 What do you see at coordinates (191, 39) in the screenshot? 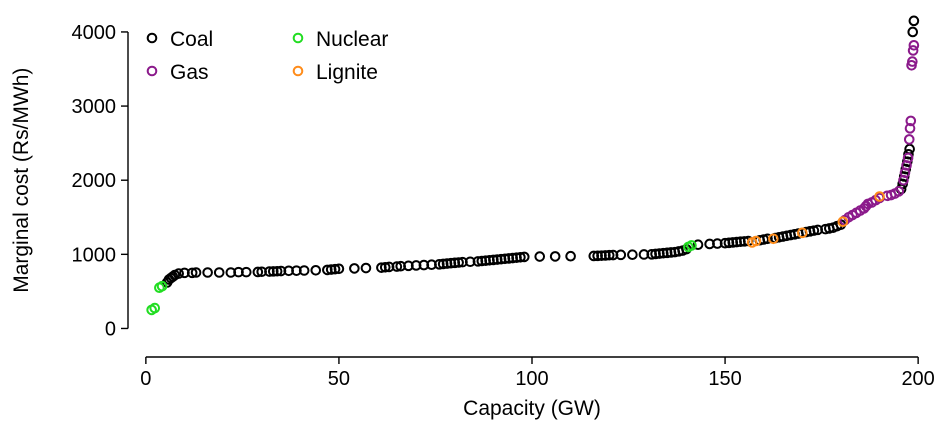
I see `legend-label: Coal` at bounding box center [191, 39].